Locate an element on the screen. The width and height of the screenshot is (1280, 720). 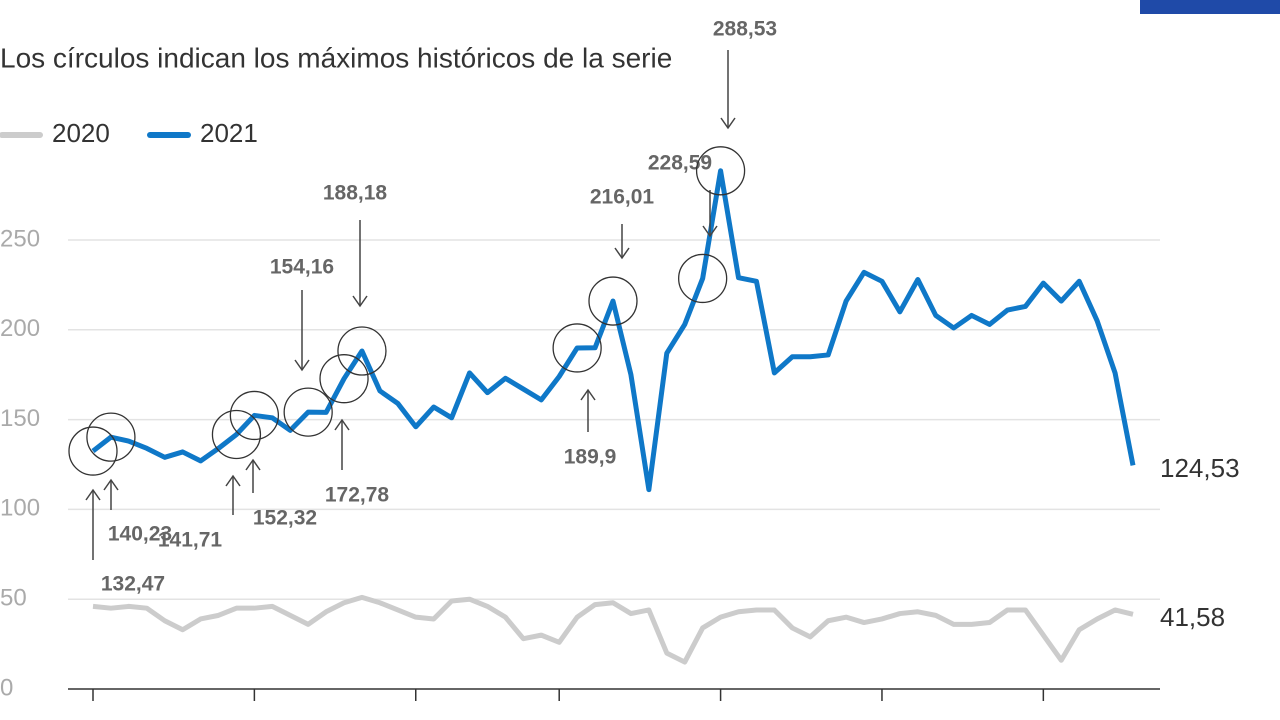
y-tick-label: 0 is located at coordinates (6, 687).